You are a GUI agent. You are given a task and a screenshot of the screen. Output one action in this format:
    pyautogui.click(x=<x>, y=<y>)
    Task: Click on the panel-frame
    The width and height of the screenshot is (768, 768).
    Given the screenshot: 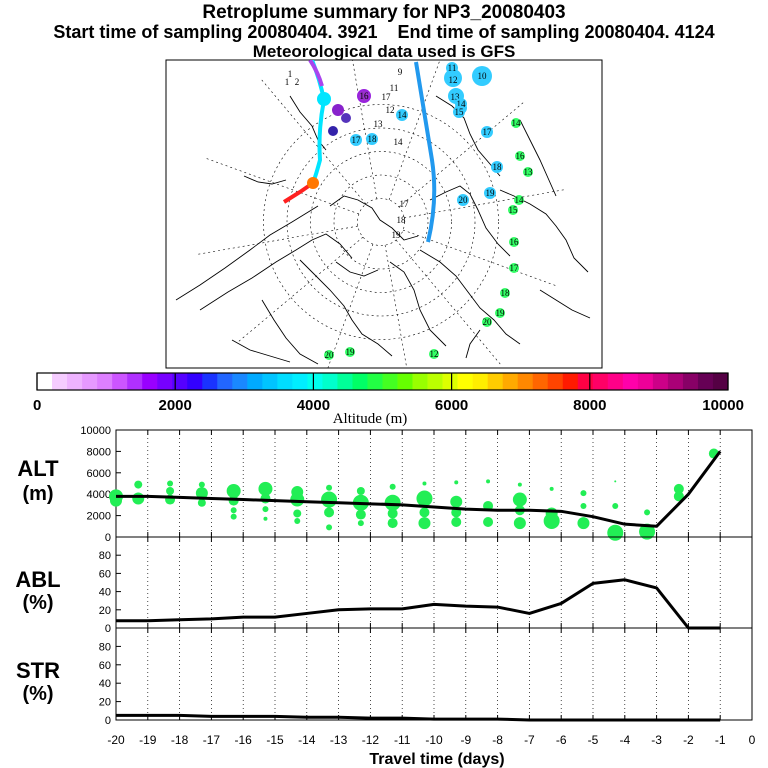 What is the action you would take?
    pyautogui.click(x=434, y=582)
    